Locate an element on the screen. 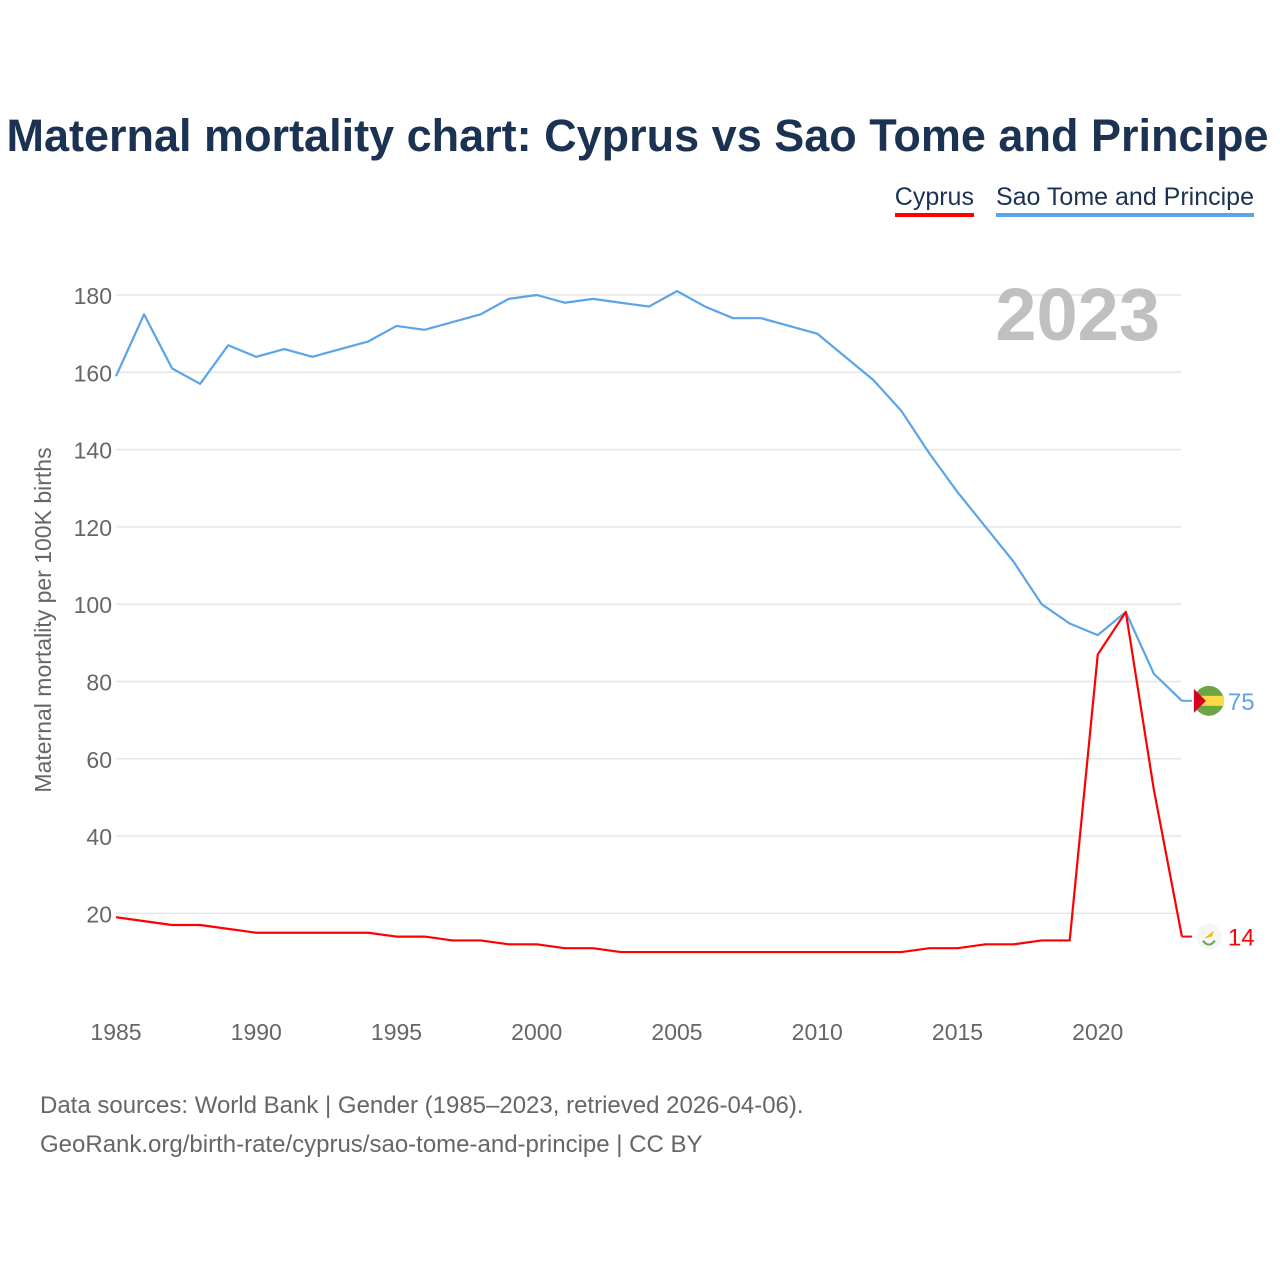 The image size is (1280, 1280). flag-branch is located at coordinates (1209, 942).